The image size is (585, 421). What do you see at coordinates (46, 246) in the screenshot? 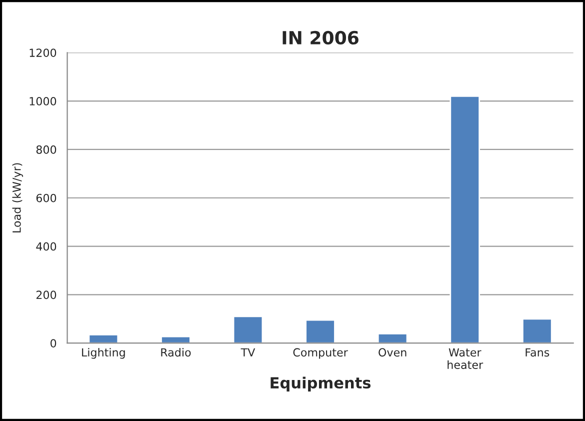
I see `y-tick-label: 400` at bounding box center [46, 246].